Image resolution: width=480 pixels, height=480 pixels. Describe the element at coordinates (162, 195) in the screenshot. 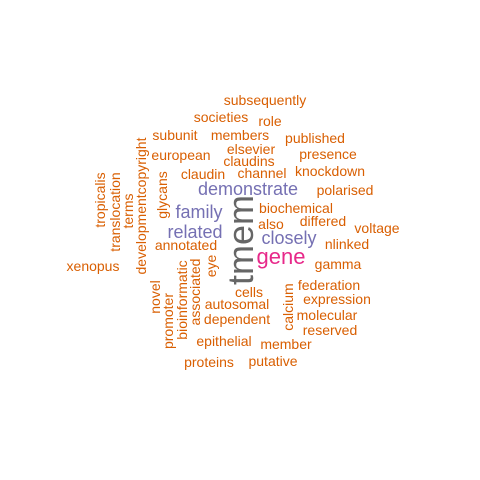

I see `word-glycans: glycans` at that location.